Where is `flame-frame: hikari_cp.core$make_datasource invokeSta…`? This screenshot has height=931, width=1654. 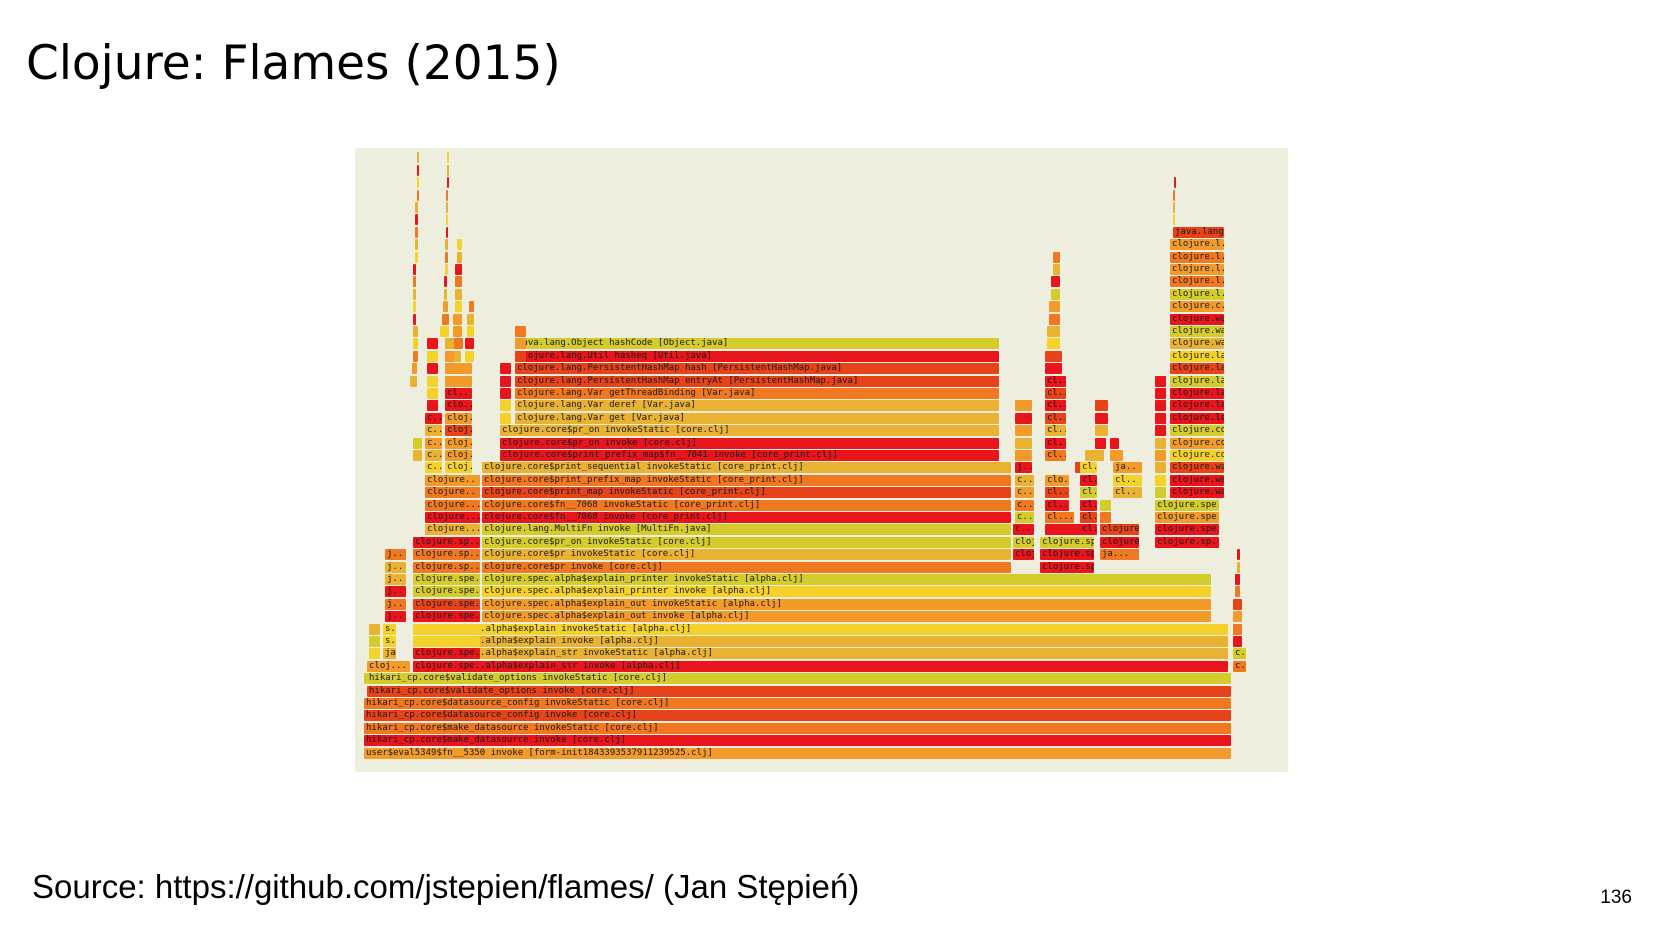
flame-frame: hikari_cp.core$make_datasource invokeSta… is located at coordinates (797, 728).